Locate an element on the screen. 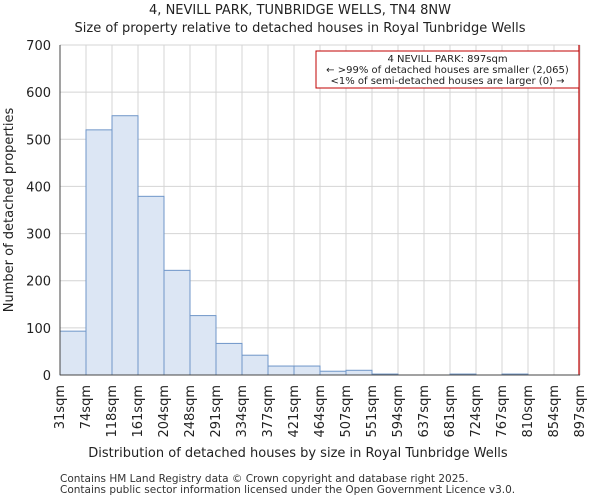 The width and height of the screenshot is (600, 500). y-tick-label: 700 is located at coordinates (38, 46).